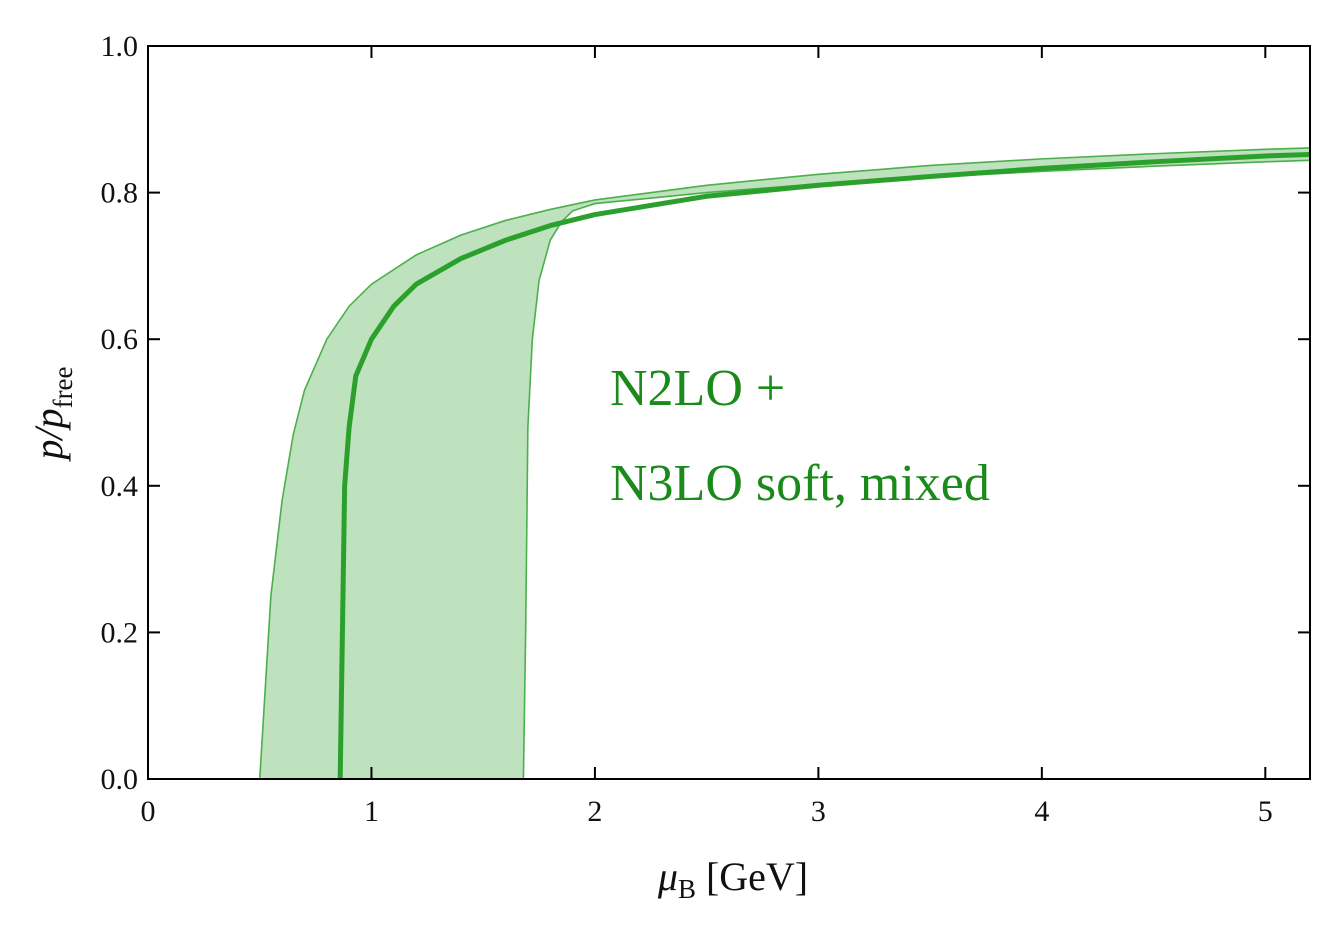  Describe the element at coordinates (120, 486) in the screenshot. I see `y-tick-label: 0.4` at that location.